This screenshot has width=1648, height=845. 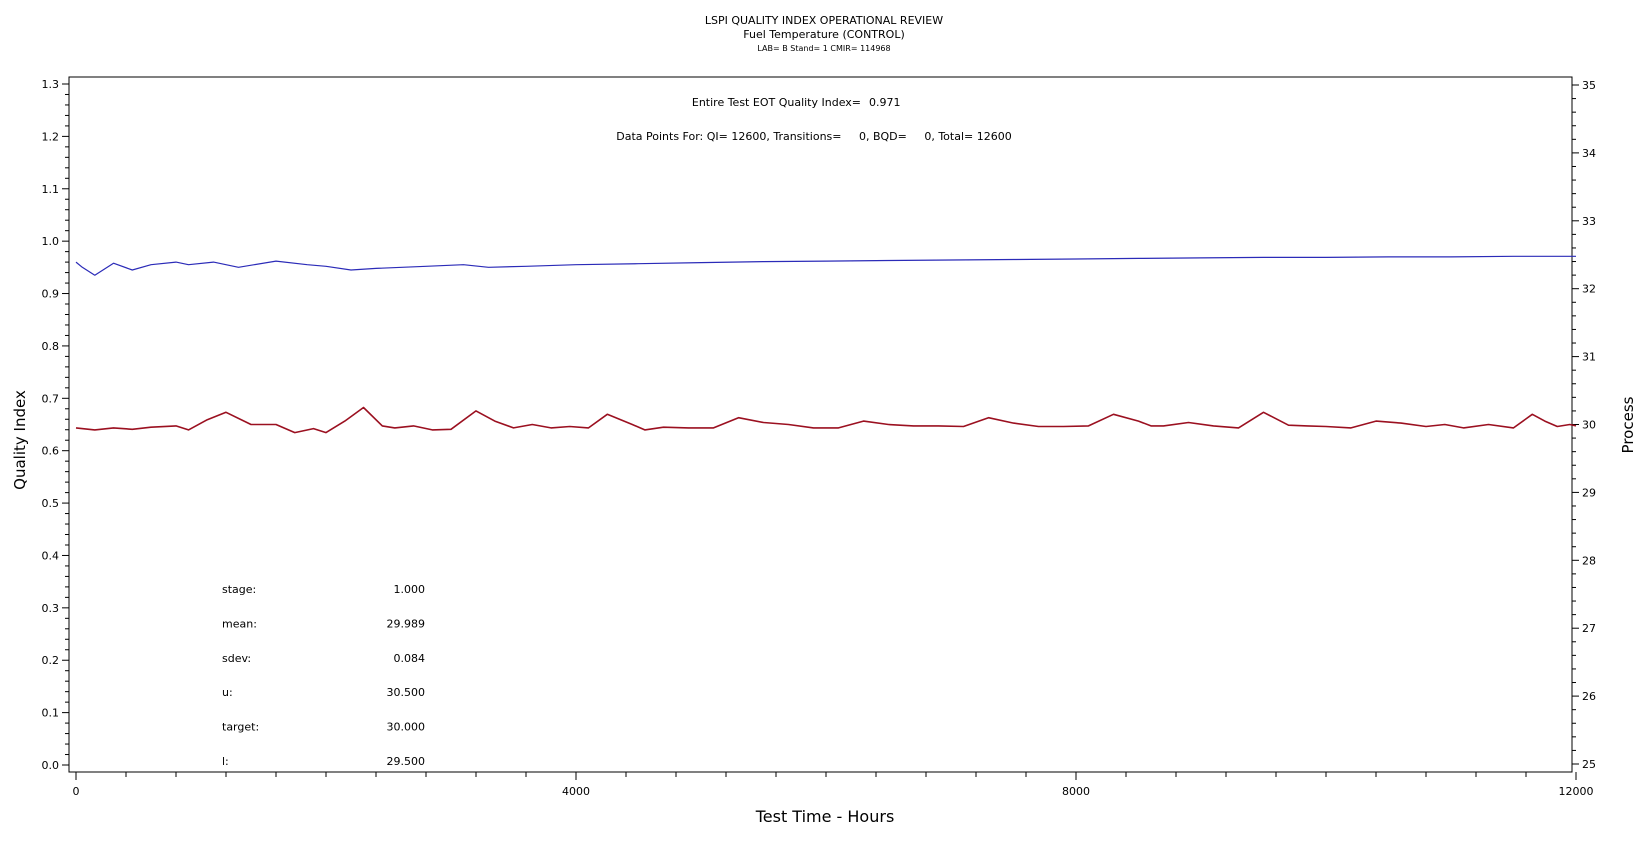 What do you see at coordinates (51, 241) in the screenshot?
I see `left-tick-label: 1.0` at bounding box center [51, 241].